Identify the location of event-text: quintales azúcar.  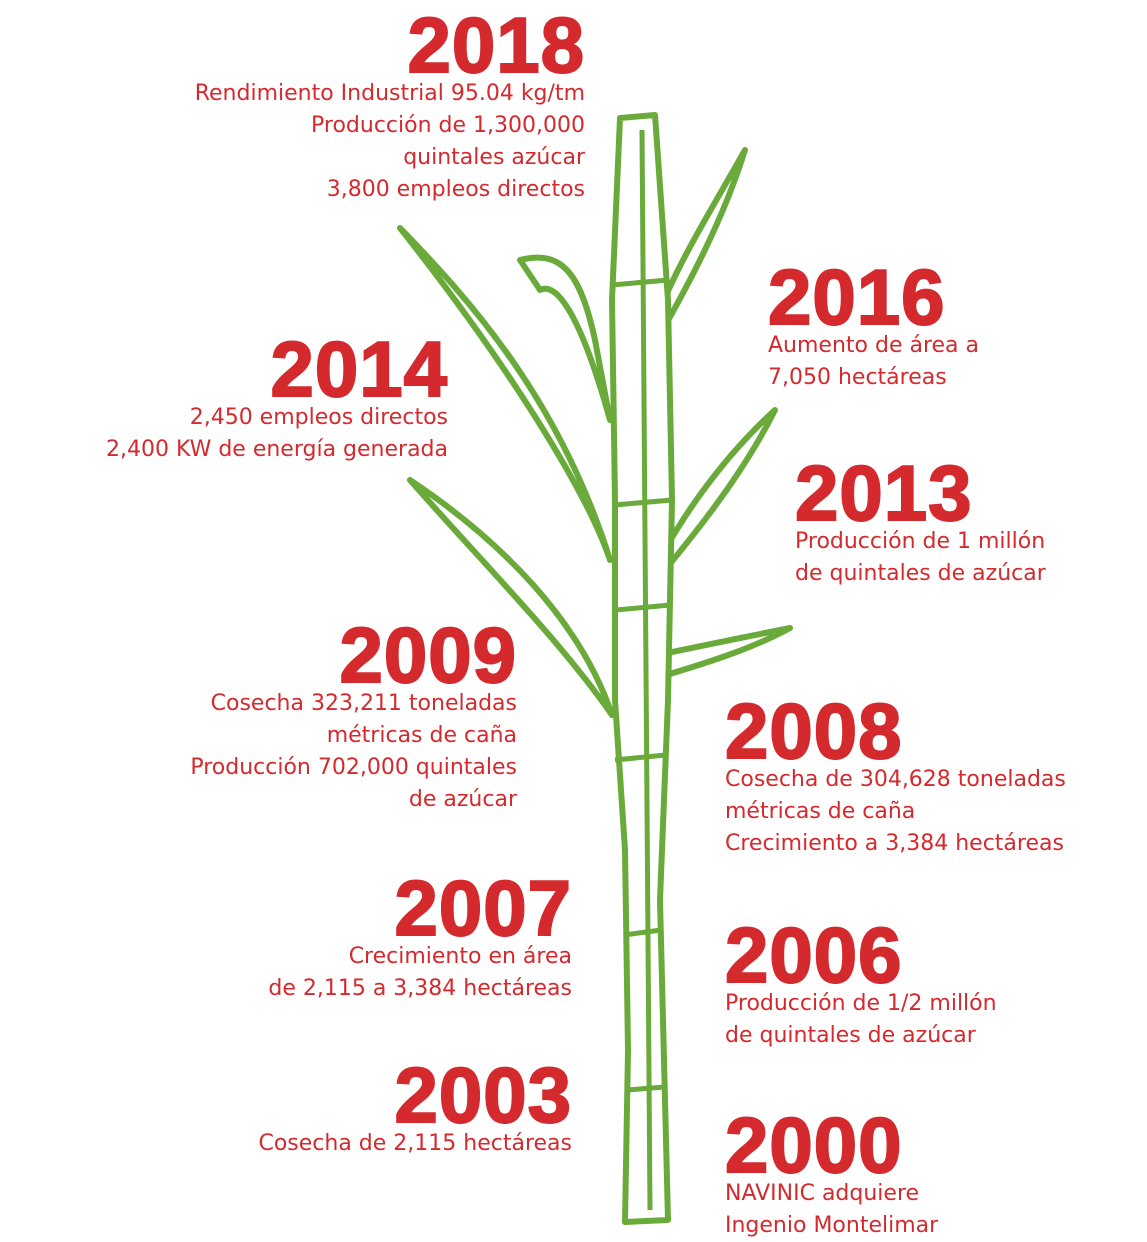
(494, 157).